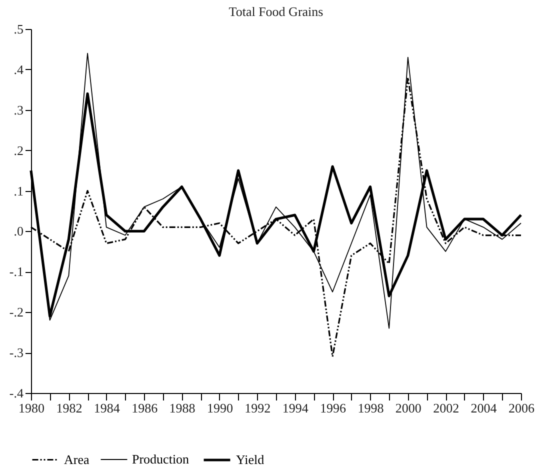 This screenshot has width=557, height=469. Describe the element at coordinates (16, 272) in the screenshot. I see `y-tick-label: -.1` at that location.